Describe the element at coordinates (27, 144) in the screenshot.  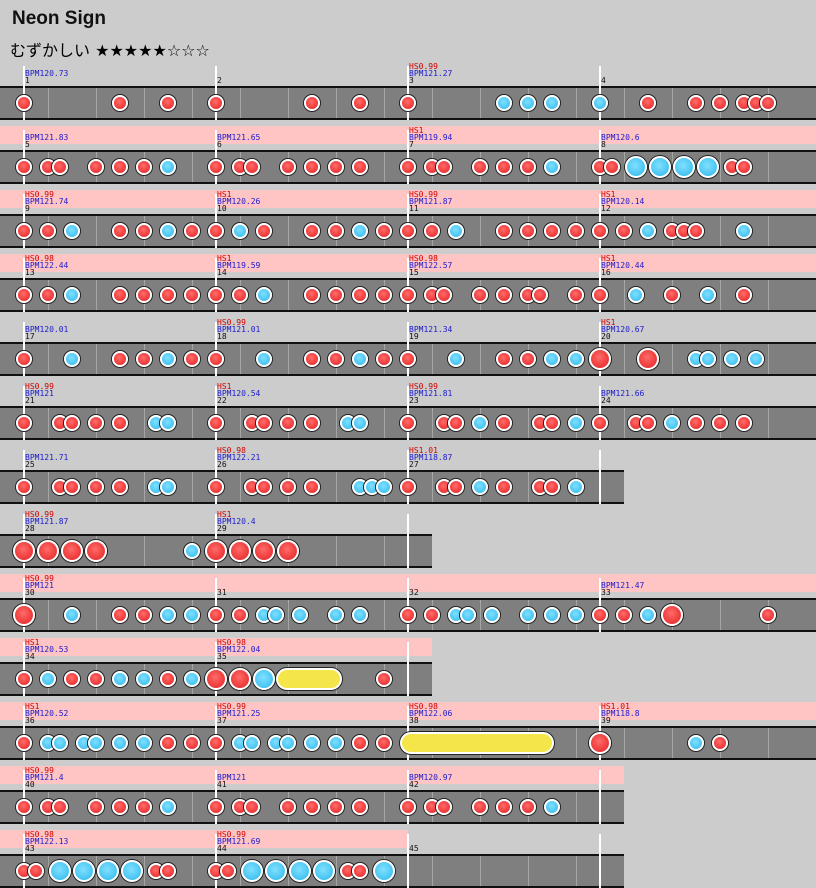
I see `measure-number: 5` at that location.